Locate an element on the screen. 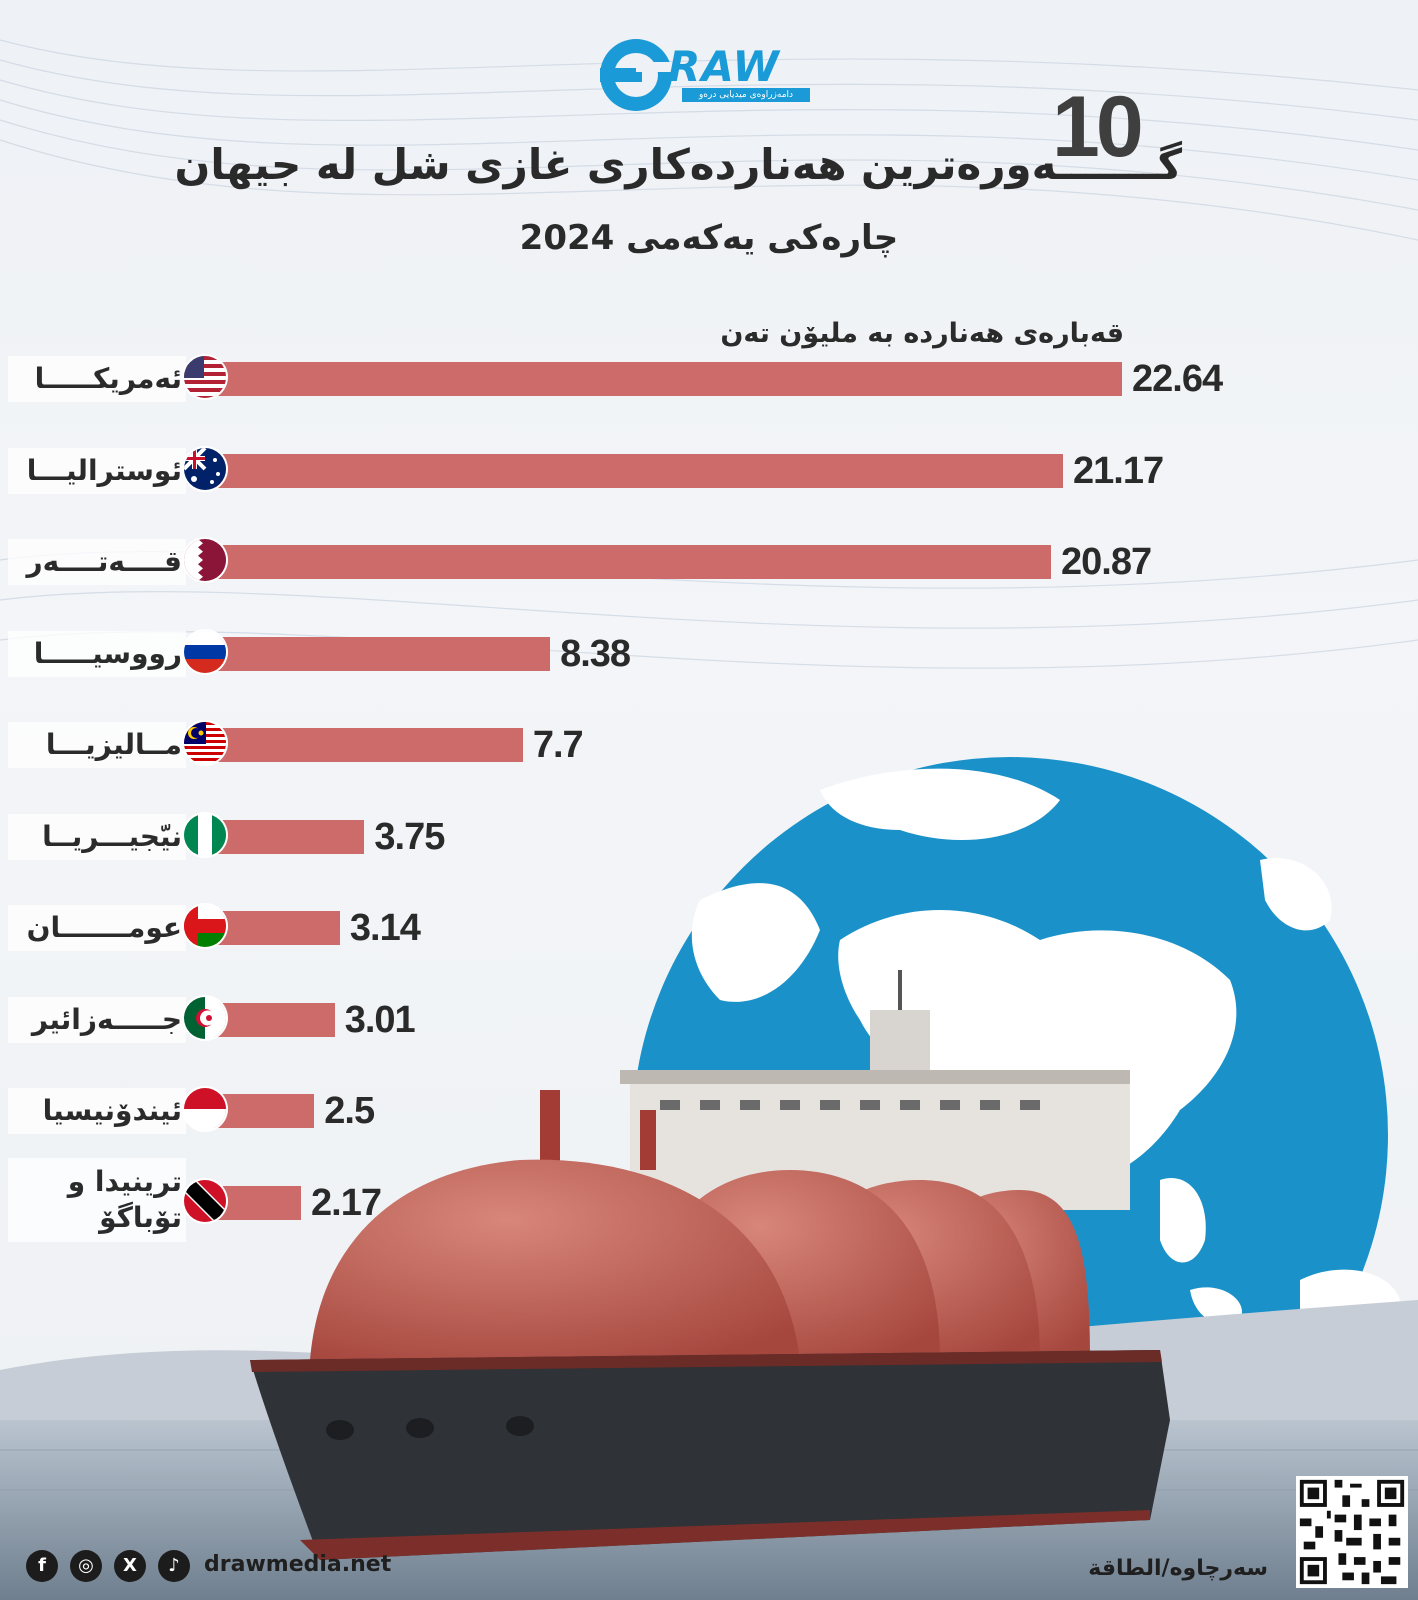 The height and width of the screenshot is (1600, 1418). value-label: 8.38 is located at coordinates (595, 653).